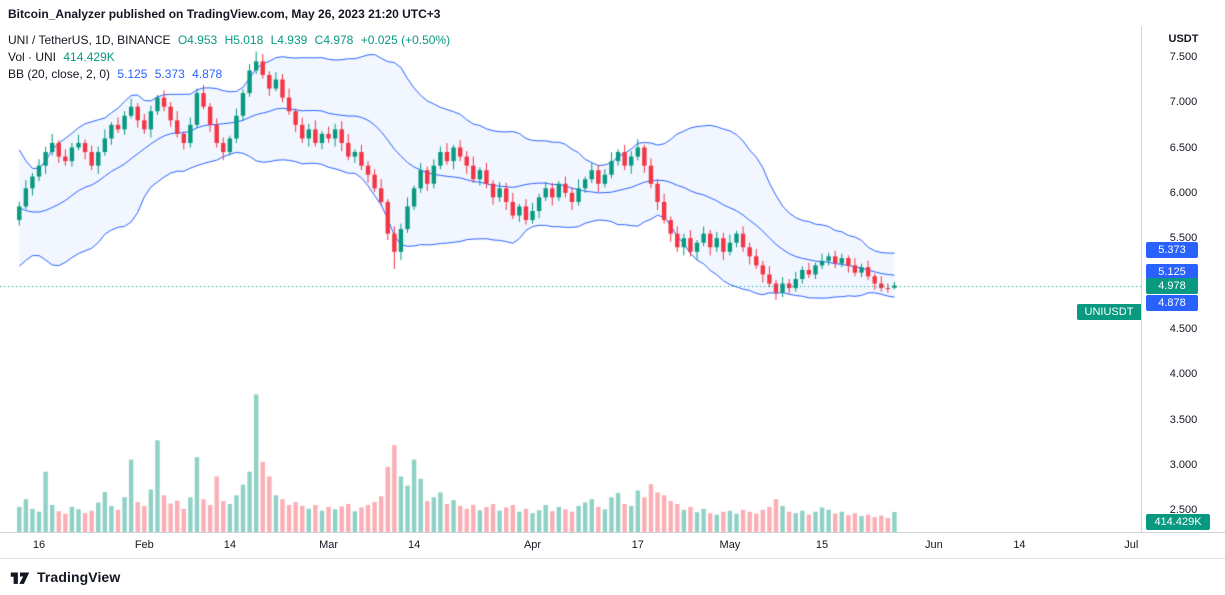  What do you see at coordinates (1183, 147) in the screenshot?
I see `price-axis-tick: 6.500` at bounding box center [1183, 147].